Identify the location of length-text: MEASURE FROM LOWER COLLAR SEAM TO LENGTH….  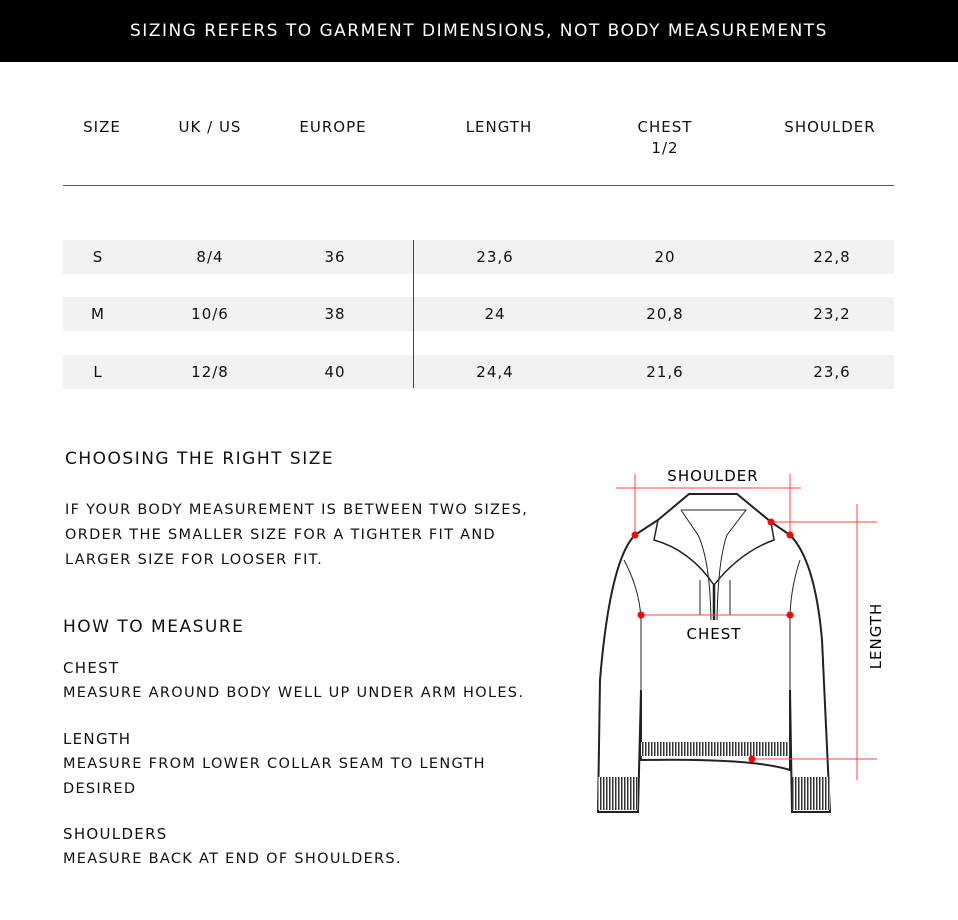
(274, 777).